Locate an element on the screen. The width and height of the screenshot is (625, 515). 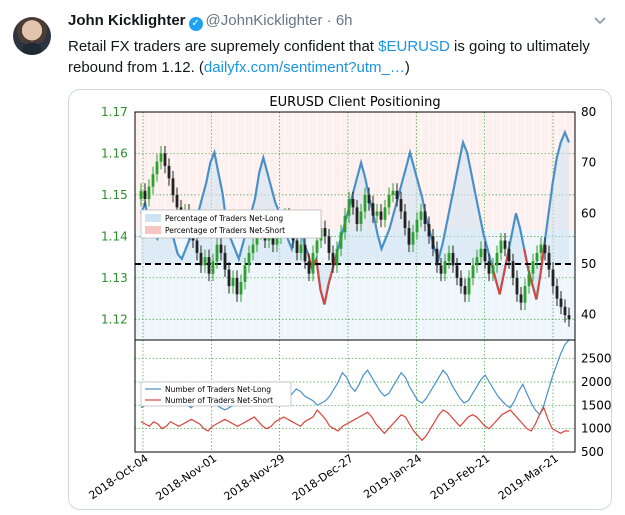
y-bottom-tick-label: 1000 is located at coordinates (596, 429).